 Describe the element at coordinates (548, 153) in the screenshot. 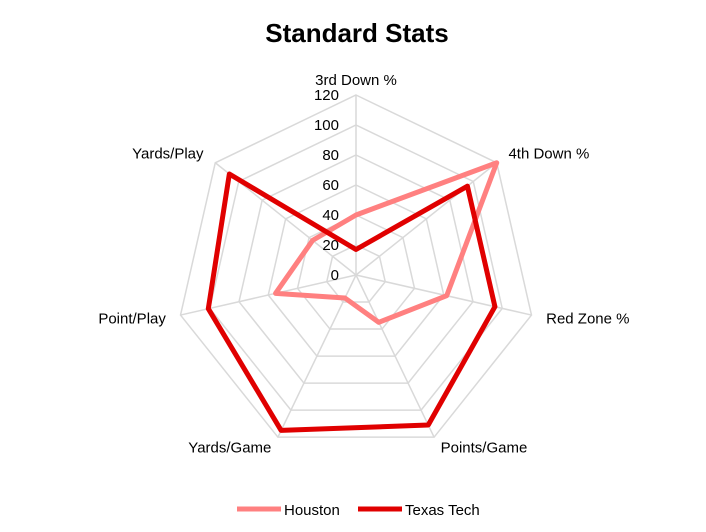

I see `category-label: 4th Down %` at that location.